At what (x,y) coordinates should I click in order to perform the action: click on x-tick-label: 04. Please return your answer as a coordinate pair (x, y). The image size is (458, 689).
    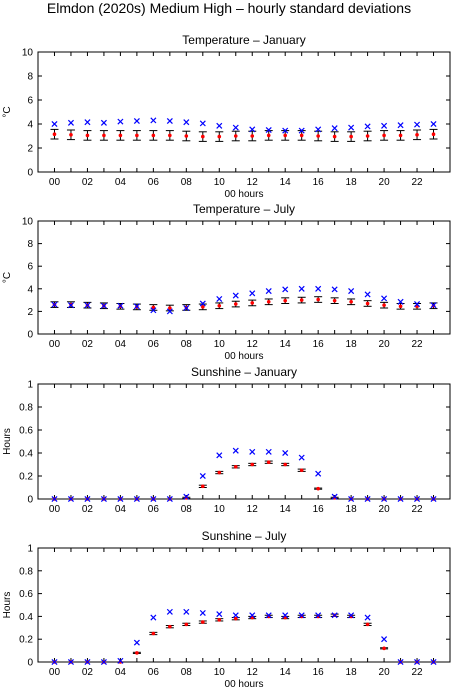
    Looking at the image, I should click on (121, 509).